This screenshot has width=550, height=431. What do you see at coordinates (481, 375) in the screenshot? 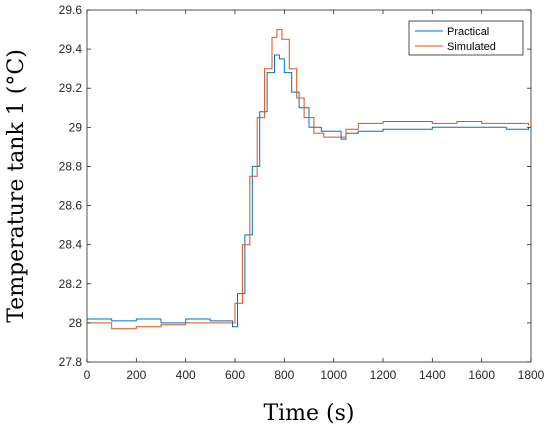
I see `x-tick-label: 1600` at bounding box center [481, 375].